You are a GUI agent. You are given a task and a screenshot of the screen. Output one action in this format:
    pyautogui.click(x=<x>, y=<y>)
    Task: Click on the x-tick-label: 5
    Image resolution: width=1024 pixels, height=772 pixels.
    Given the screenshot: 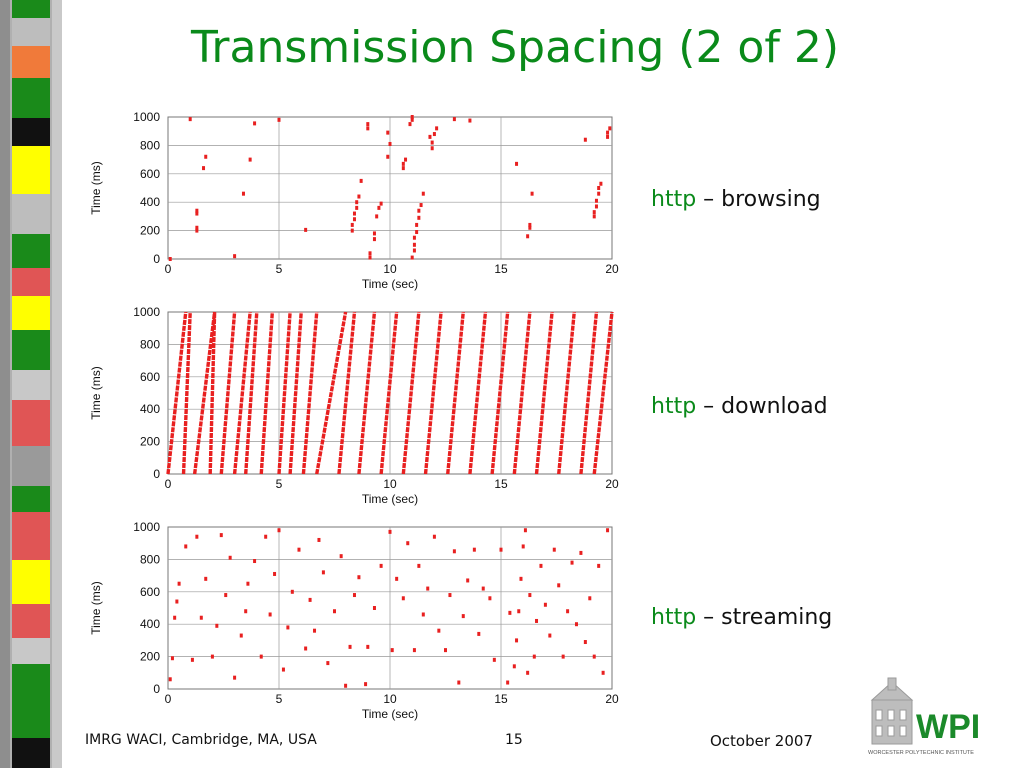 What is the action you would take?
    pyautogui.click(x=279, y=699)
    